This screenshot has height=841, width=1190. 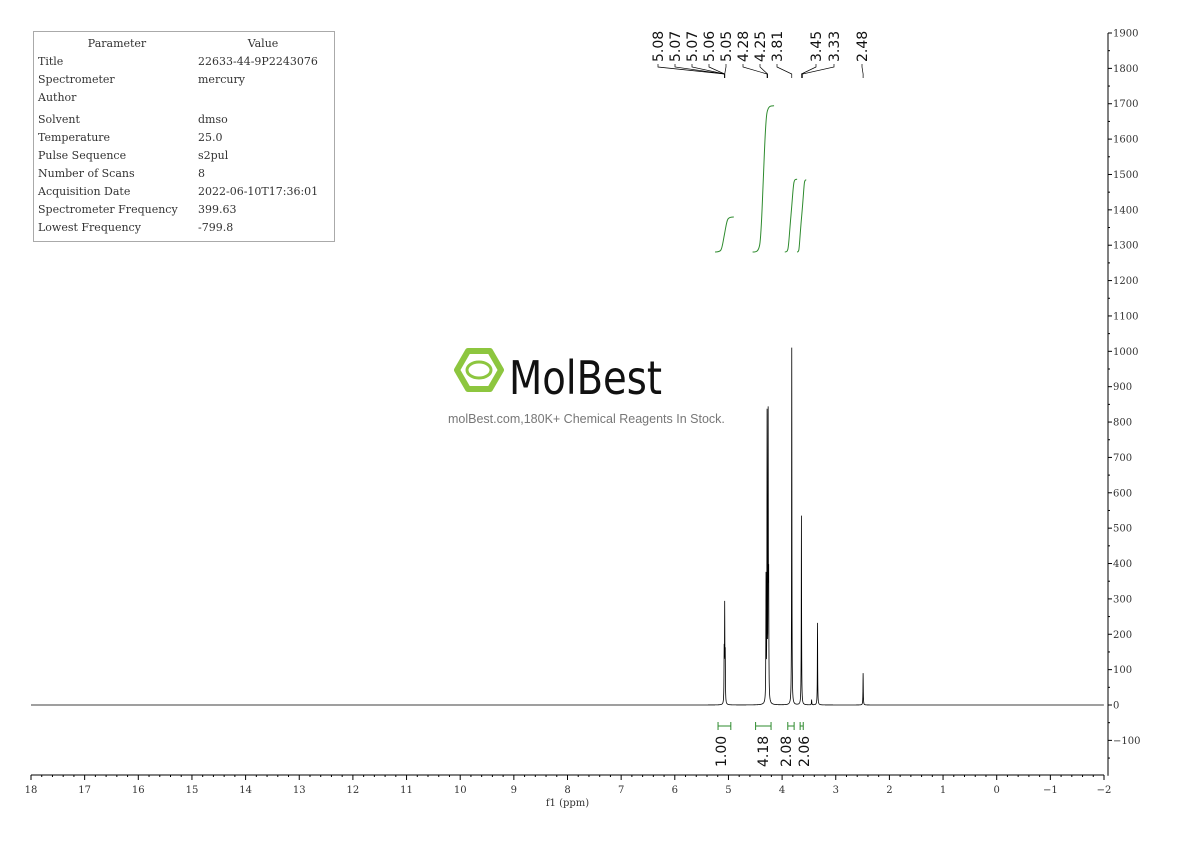 I want to click on logo-hexagon-icon, so click(x=479, y=370).